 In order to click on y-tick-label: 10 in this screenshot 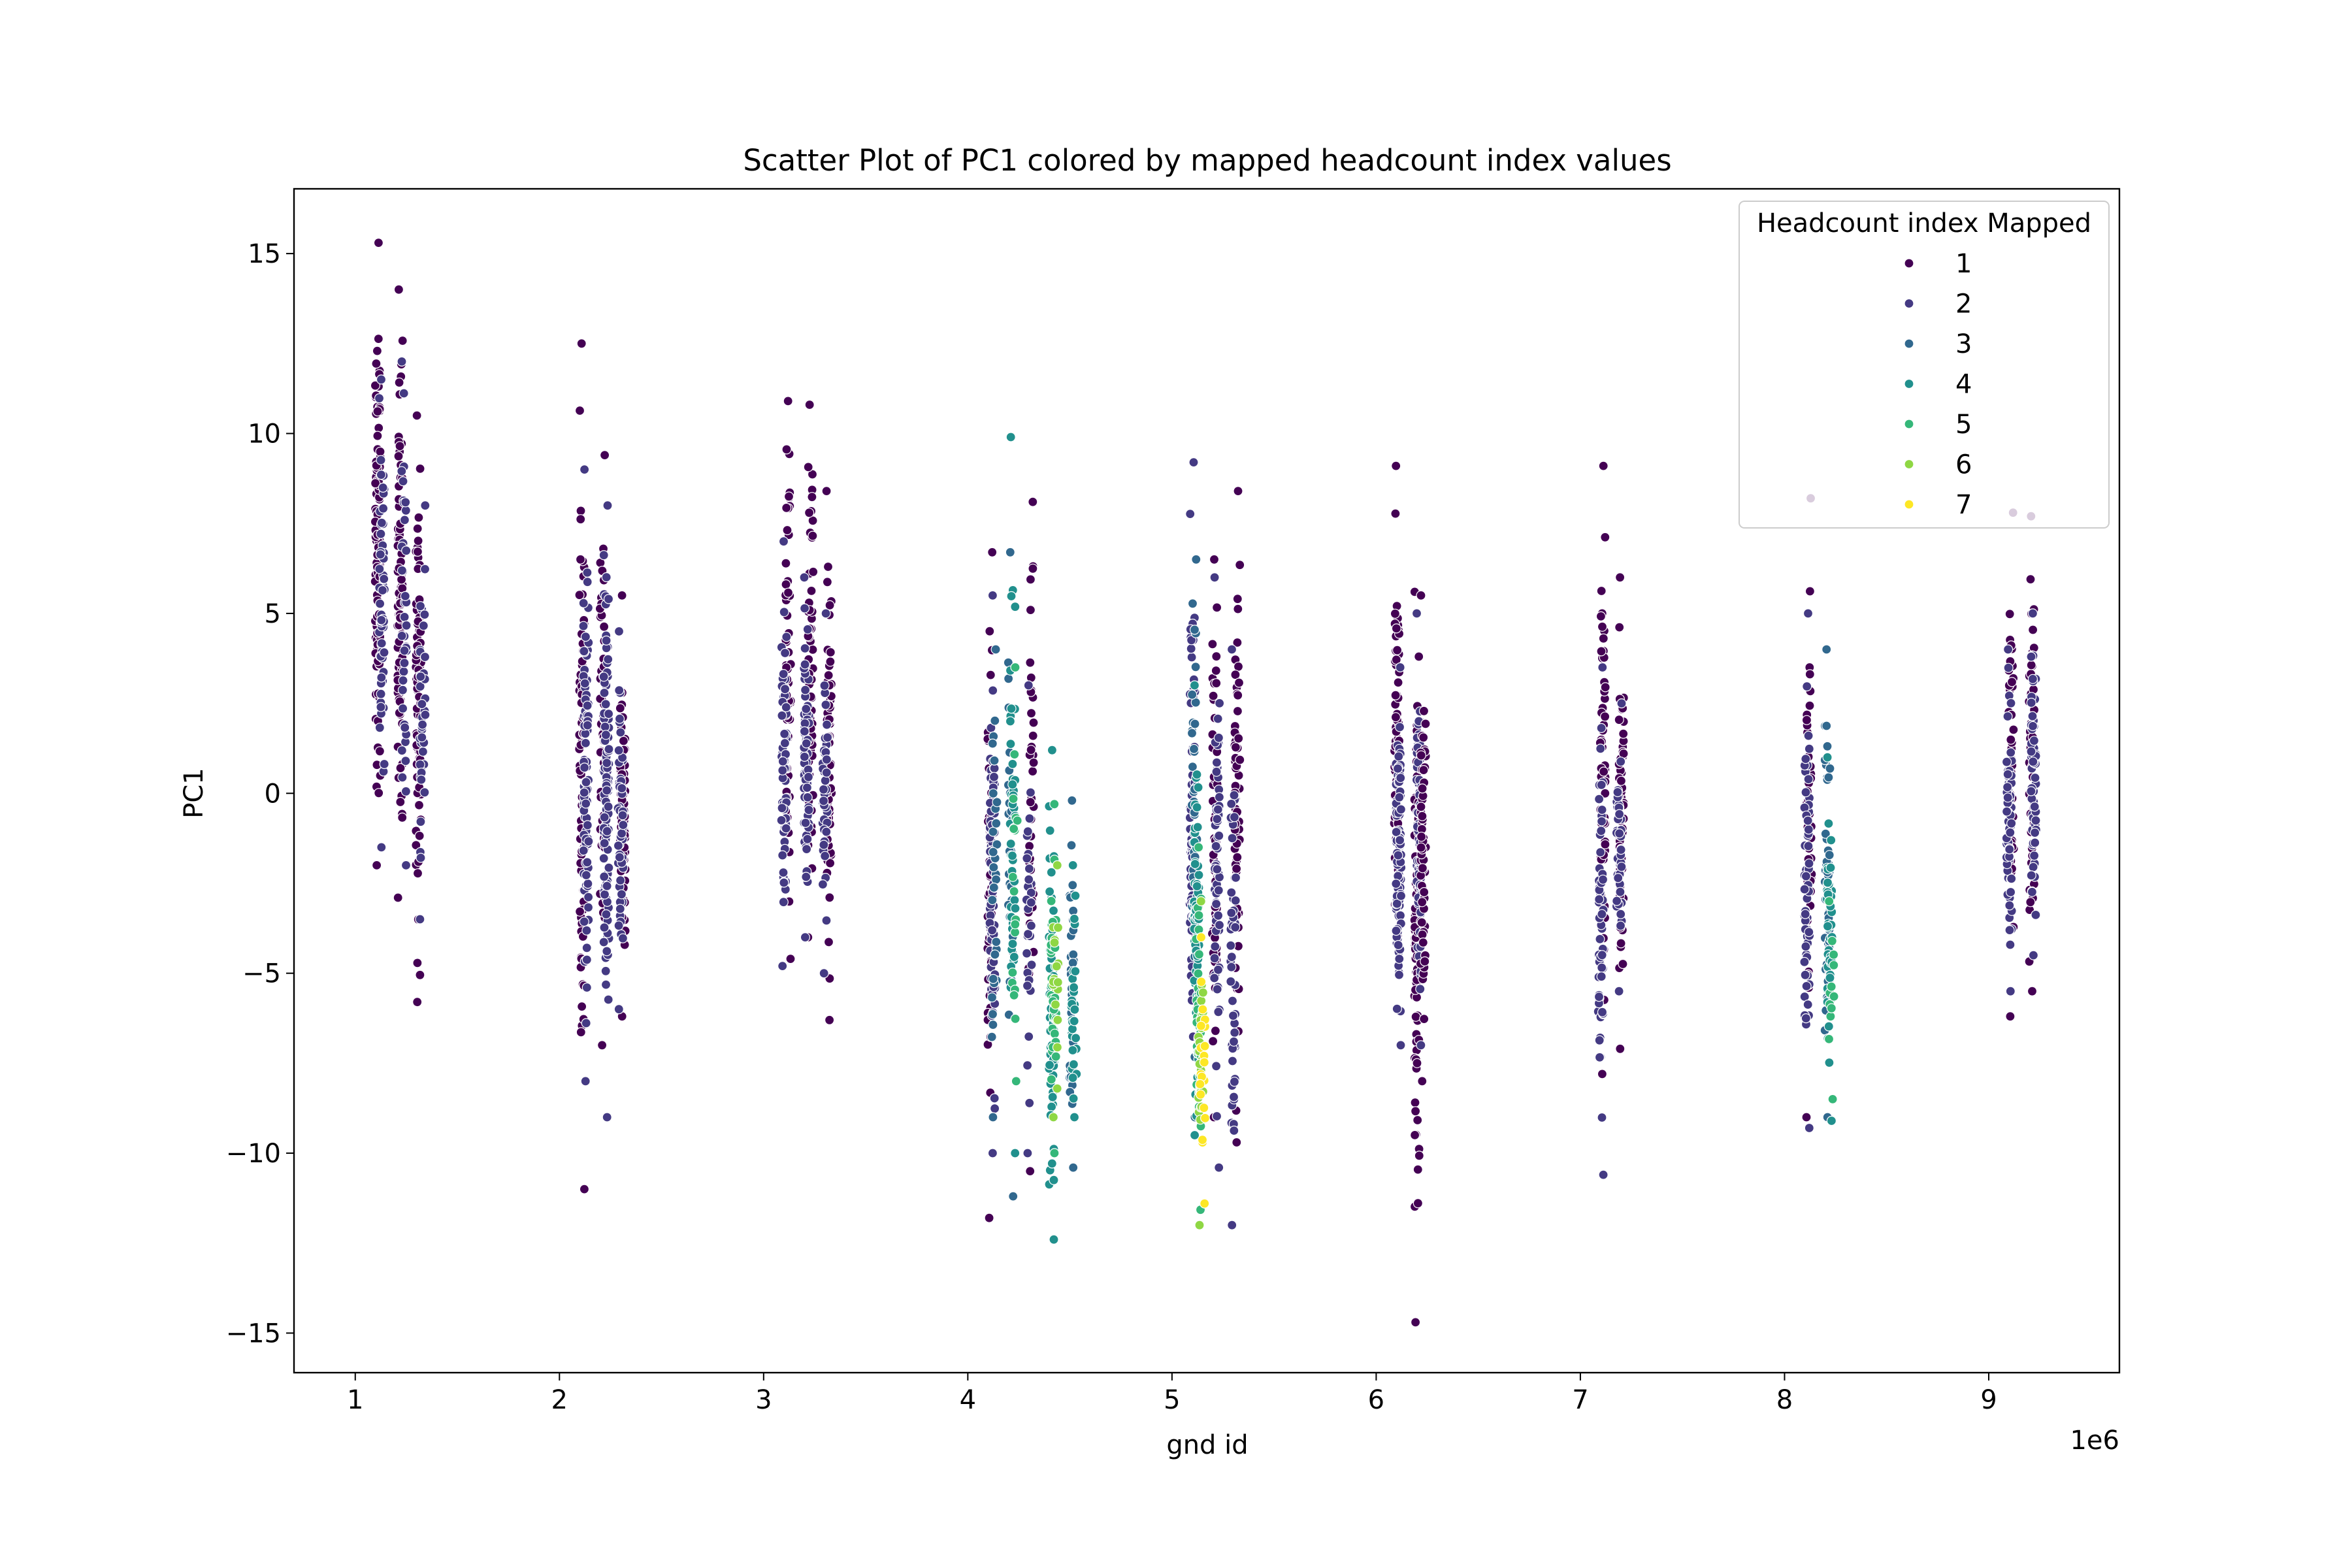, I will do `click(264, 434)`.